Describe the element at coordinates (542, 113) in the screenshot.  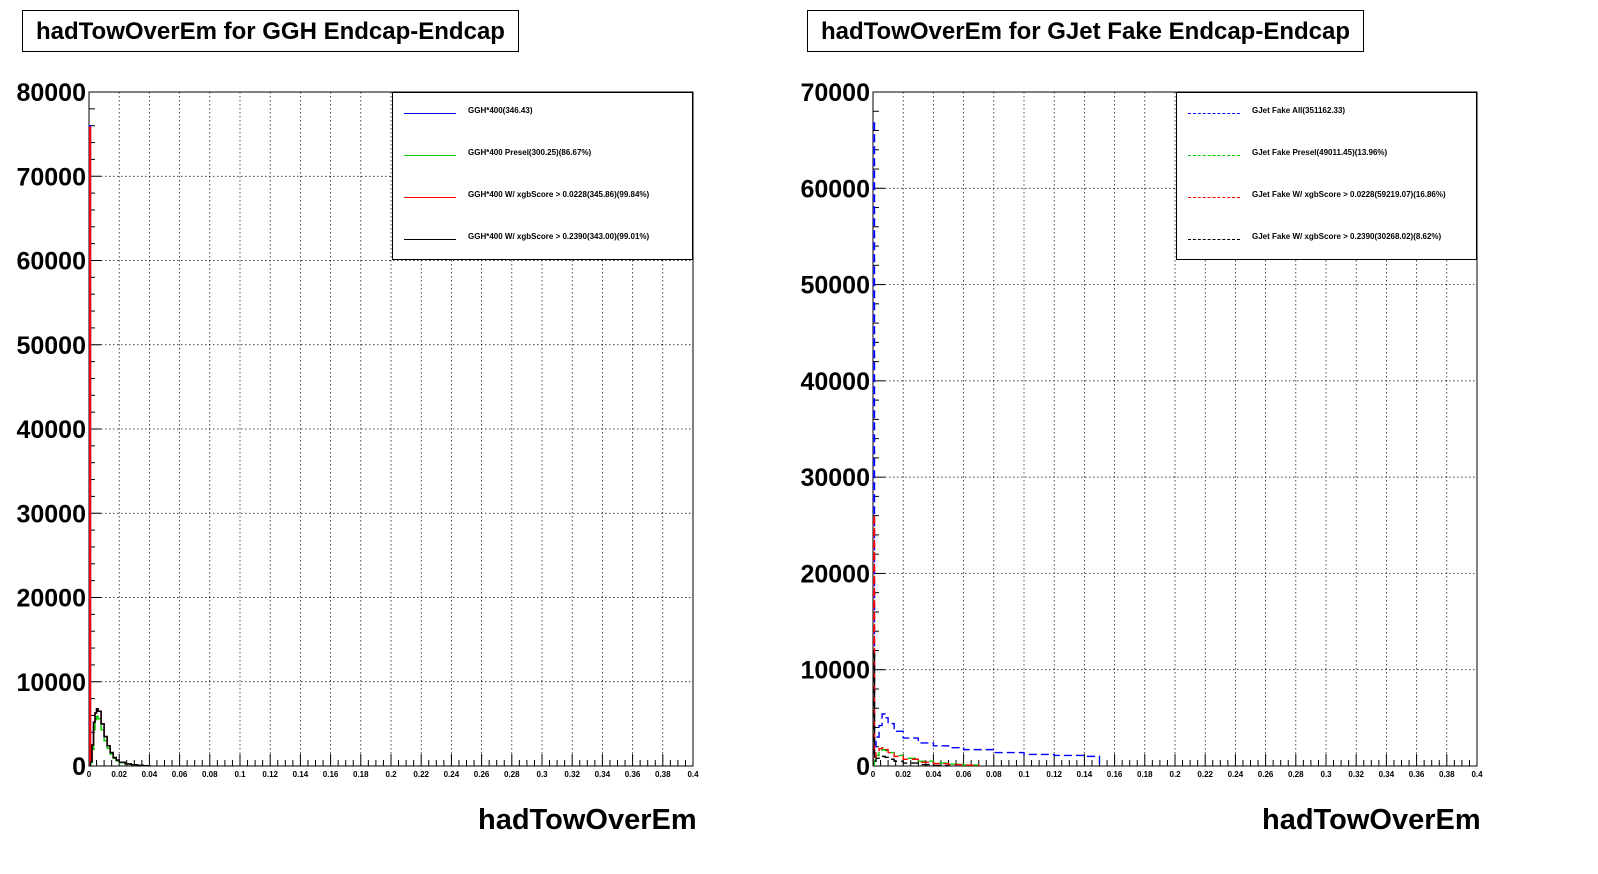
I see `legend-entry: GGH*400(346.43)` at that location.